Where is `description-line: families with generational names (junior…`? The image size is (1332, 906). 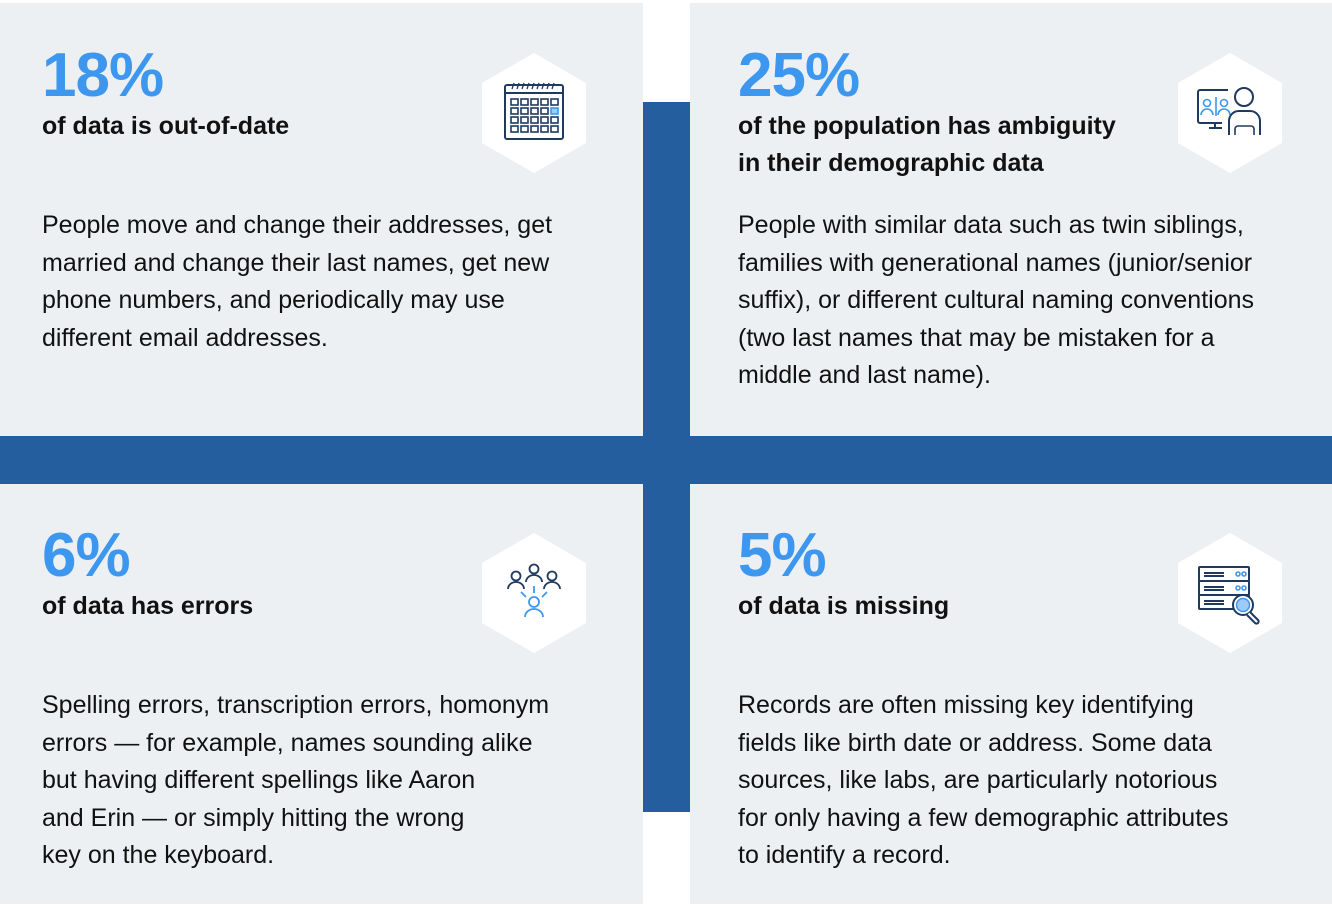
description-line: families with generational names (junior… is located at coordinates (995, 262).